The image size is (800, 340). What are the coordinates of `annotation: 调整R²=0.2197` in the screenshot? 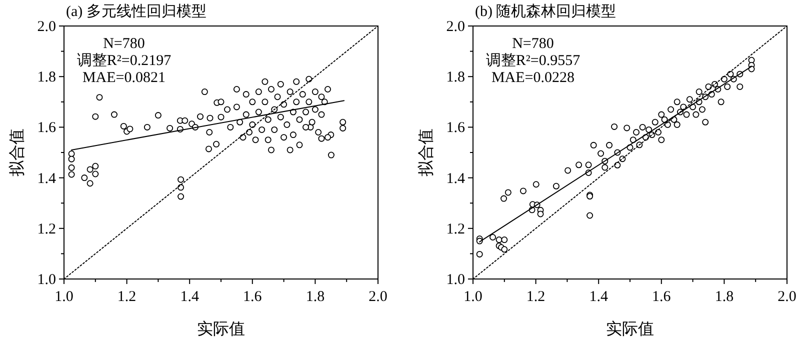 It's located at (124, 60).